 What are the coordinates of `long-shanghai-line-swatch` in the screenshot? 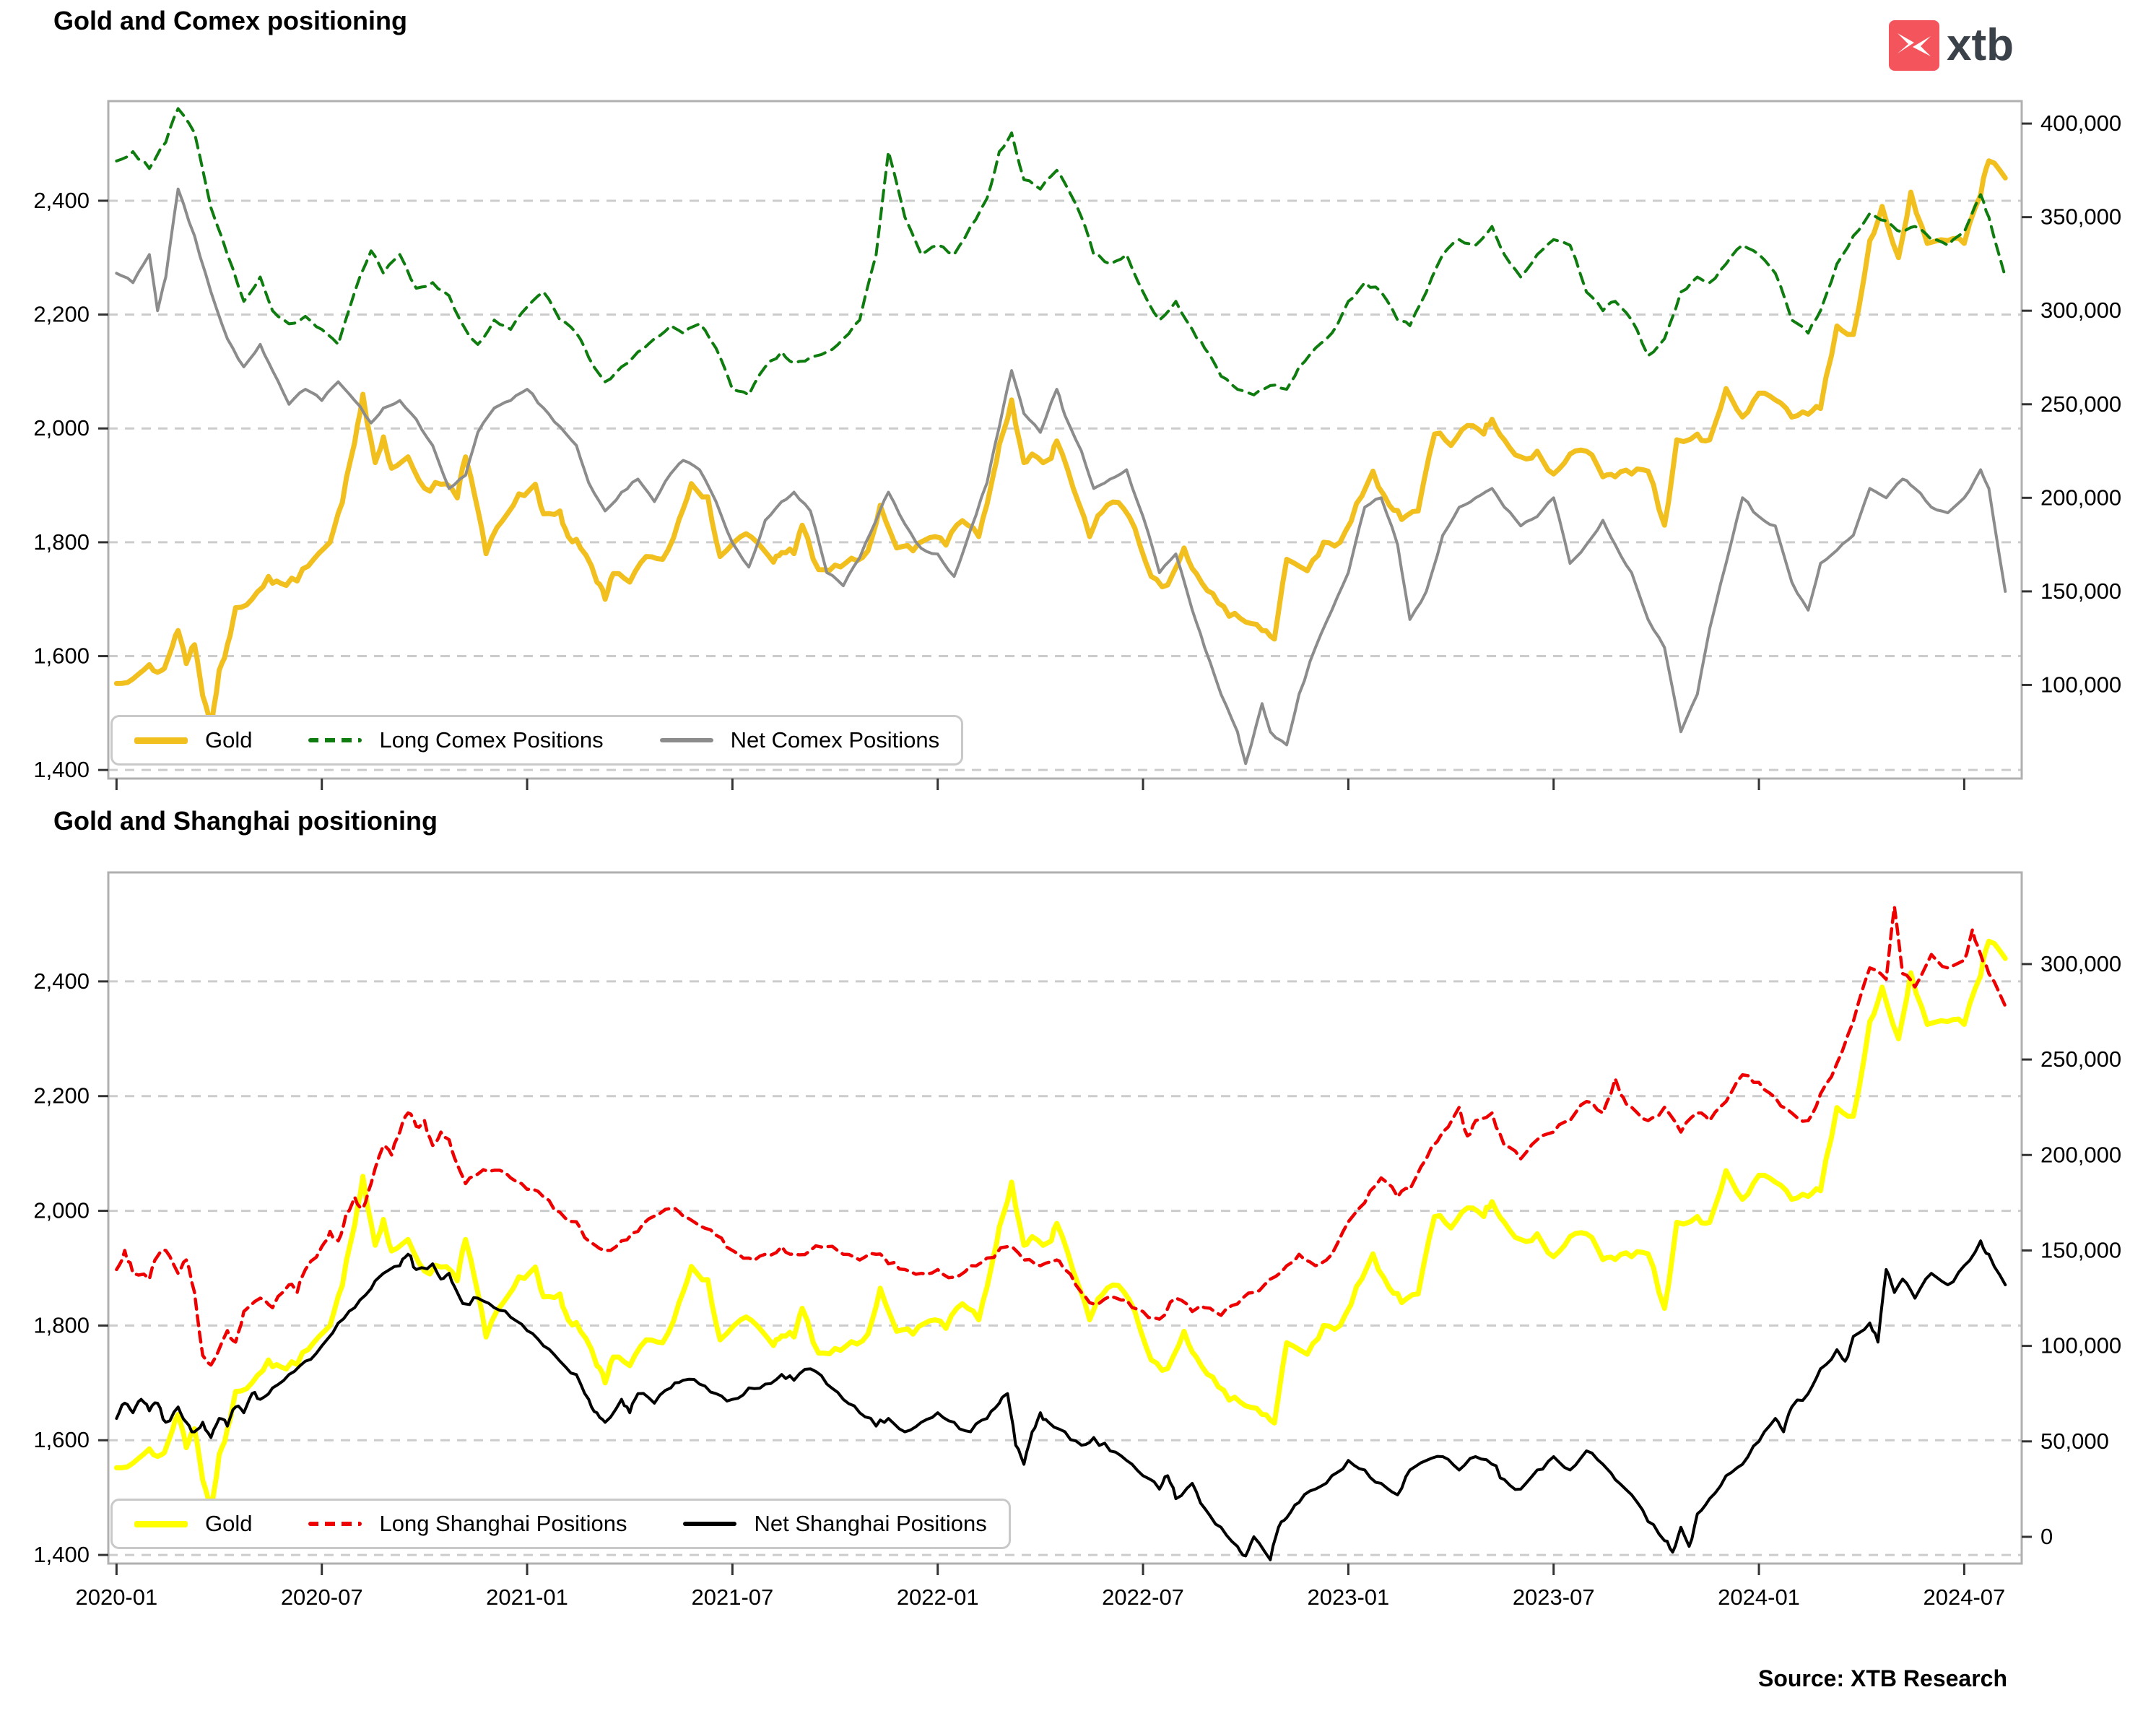 It's located at (335, 1524).